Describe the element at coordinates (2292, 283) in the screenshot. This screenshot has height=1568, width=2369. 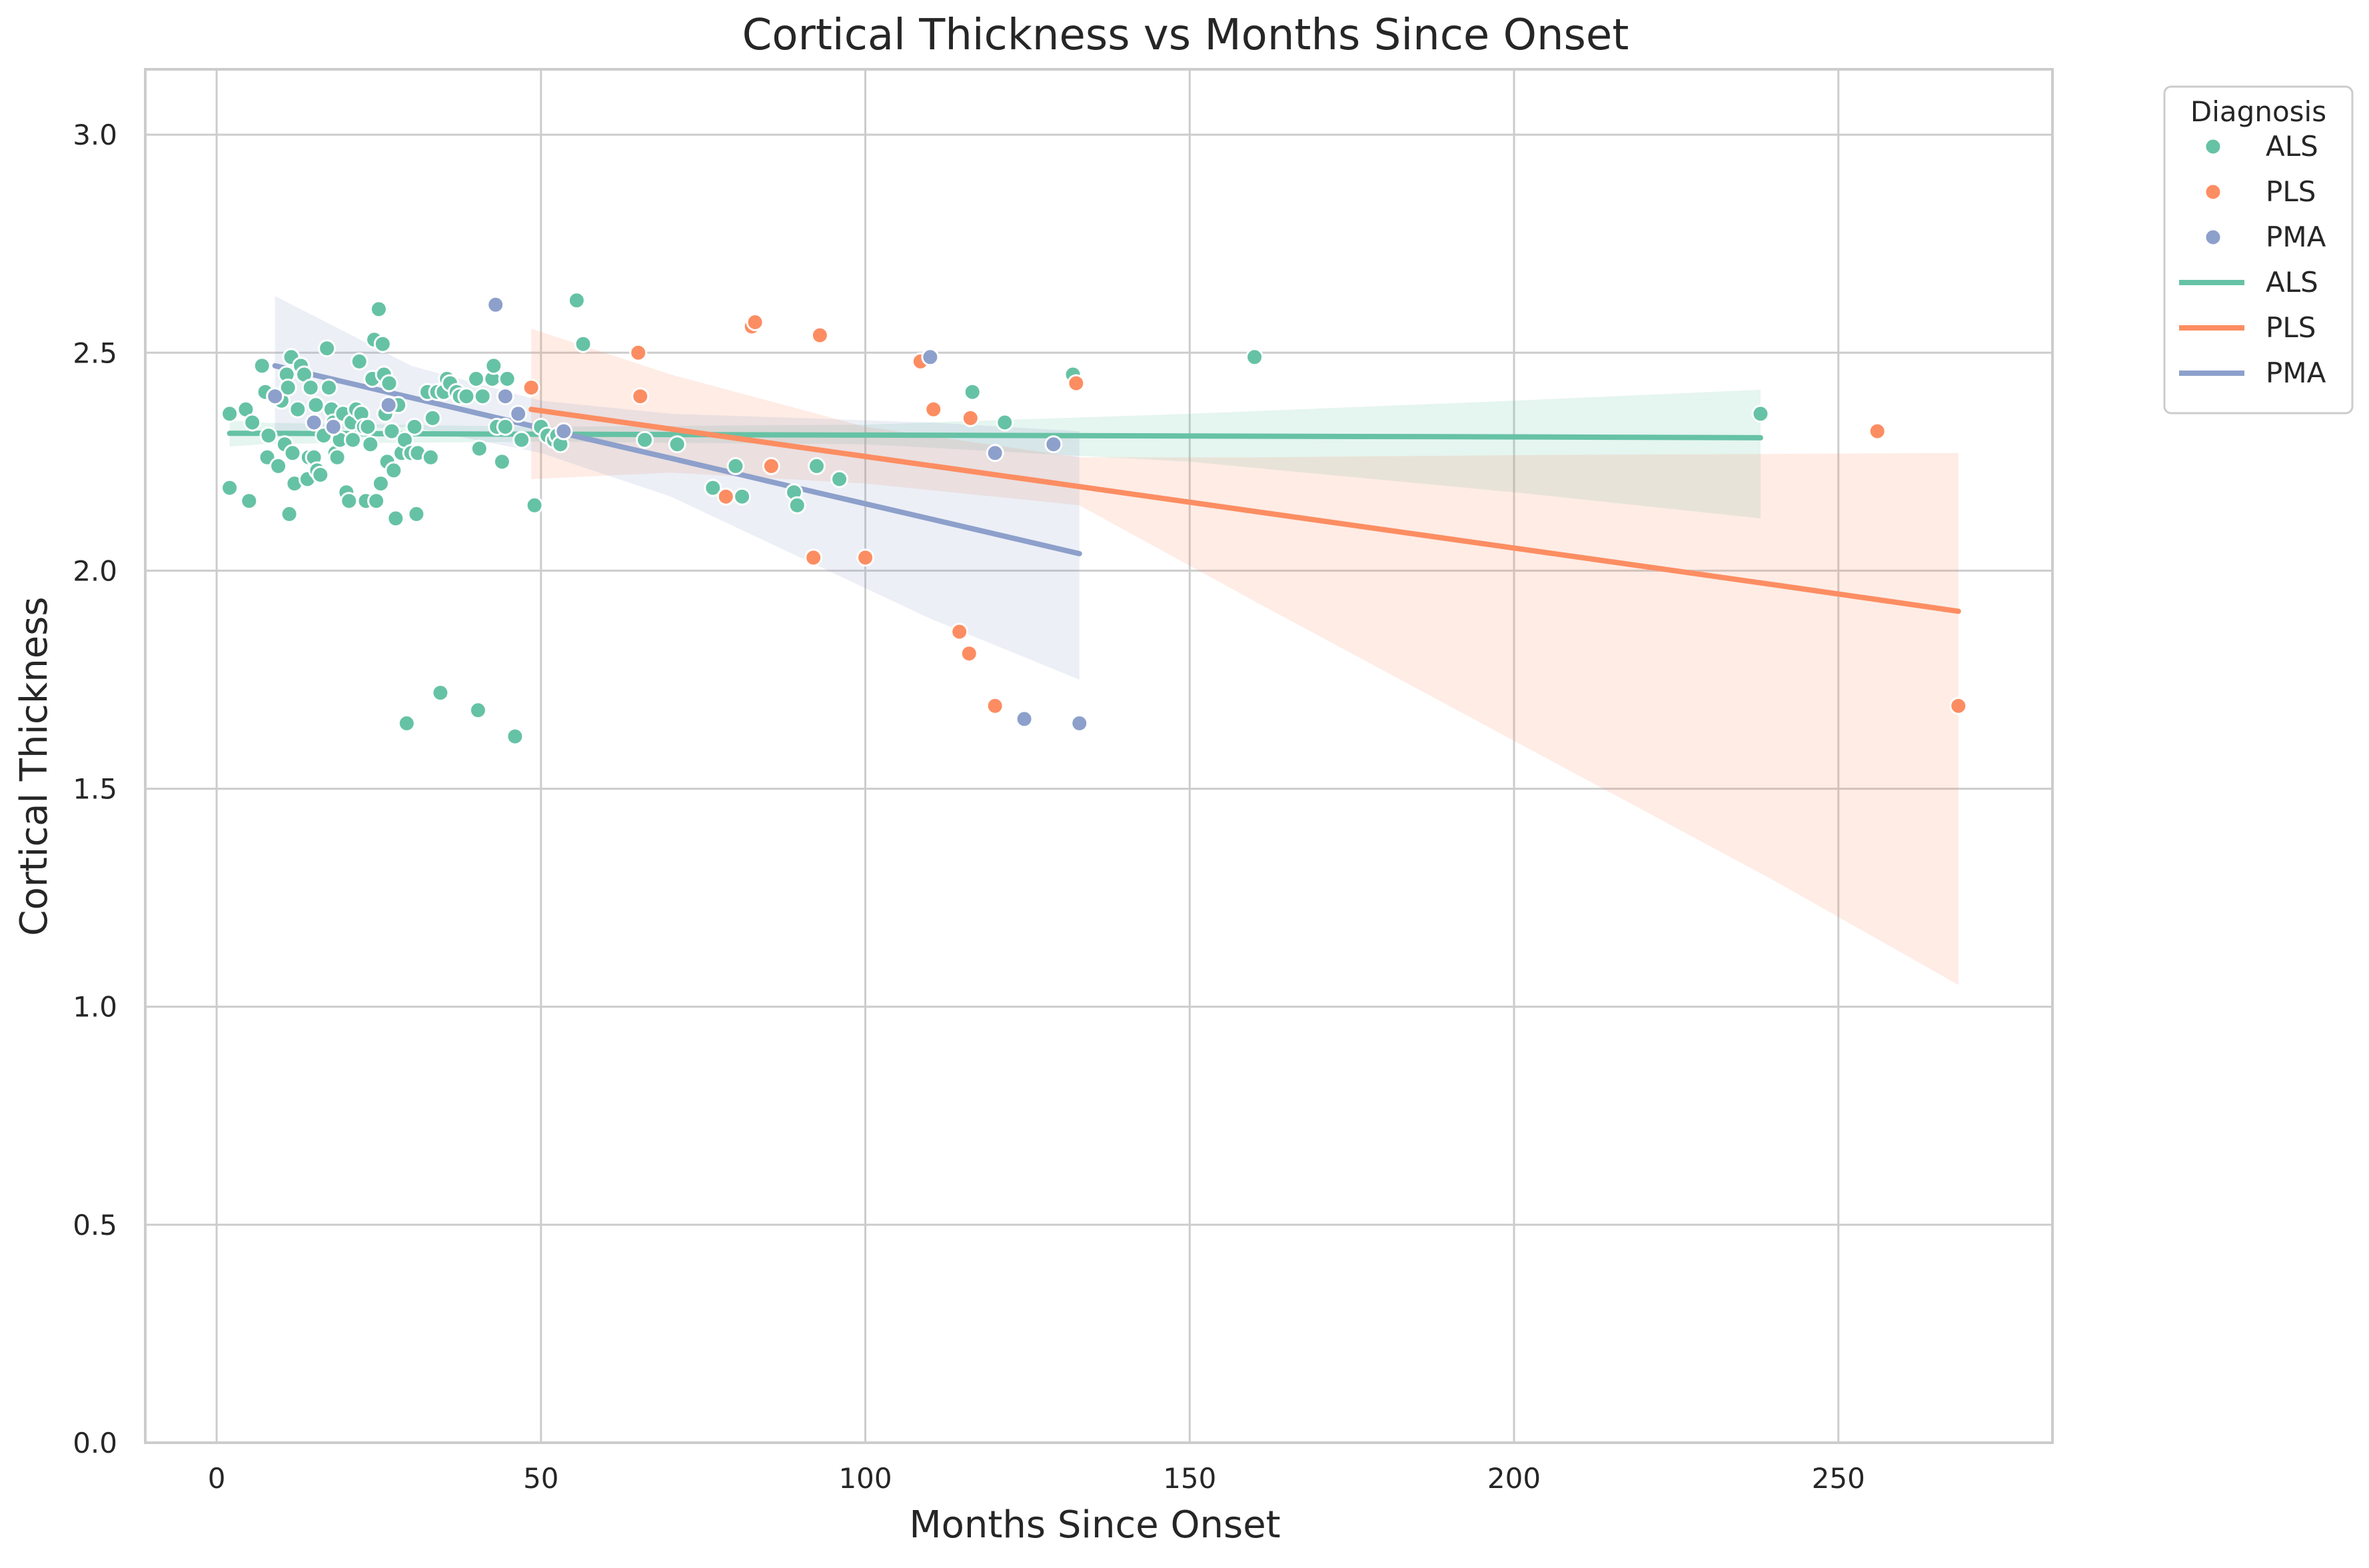
I see `legend-label: ALS` at that location.